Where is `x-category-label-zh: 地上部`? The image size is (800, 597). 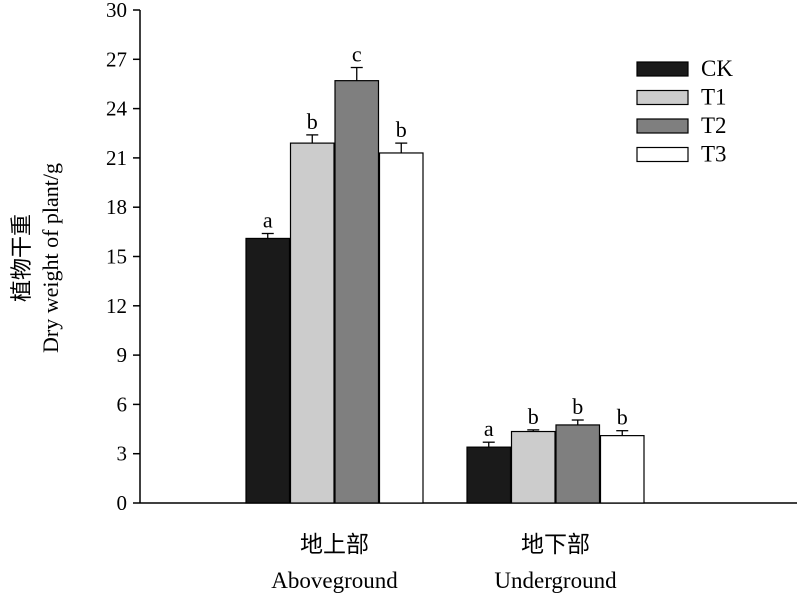
x-category-label-zh: 地上部 is located at coordinates (334, 544).